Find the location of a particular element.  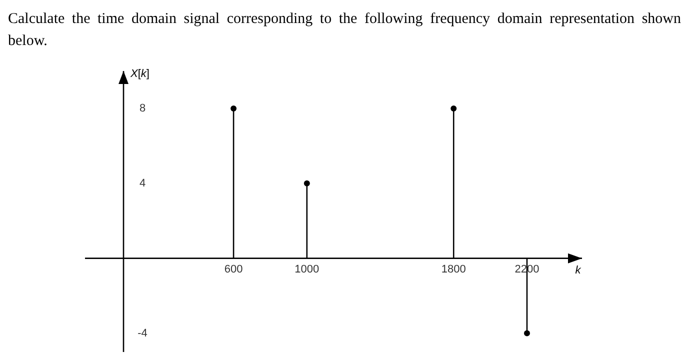

chart-title: Calculate the time domain signal corresponding to the following frequency domain representation shown below. is located at coordinates (344, 30).